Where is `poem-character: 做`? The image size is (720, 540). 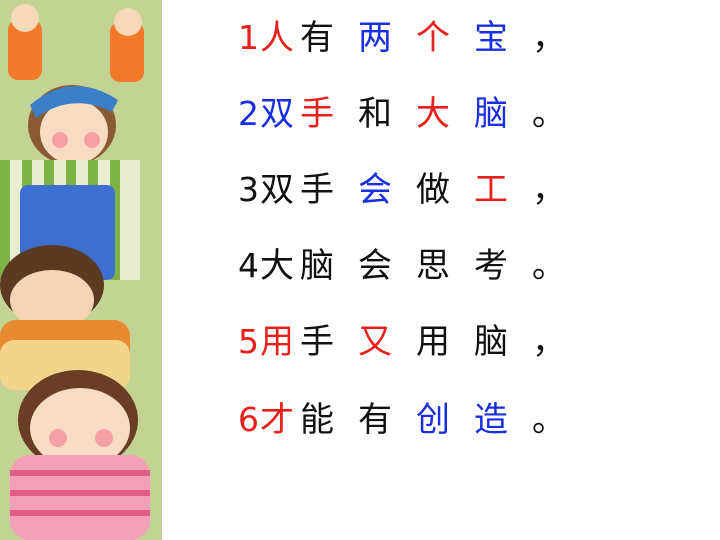
poem-character: 做 is located at coordinates (433, 190).